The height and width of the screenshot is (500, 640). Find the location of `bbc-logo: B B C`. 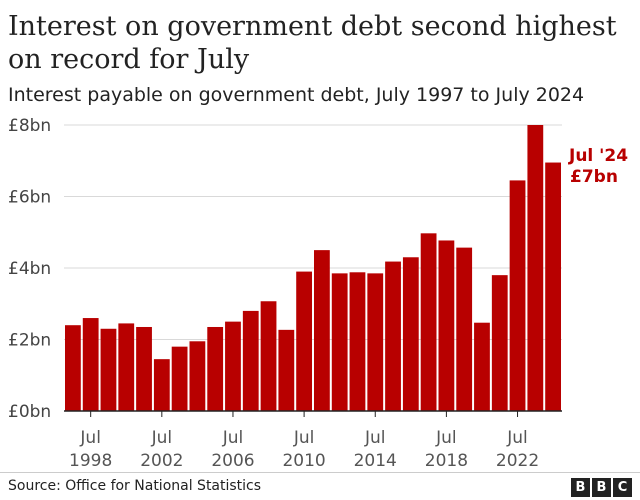

bbc-logo: B B C is located at coordinates (601, 487).